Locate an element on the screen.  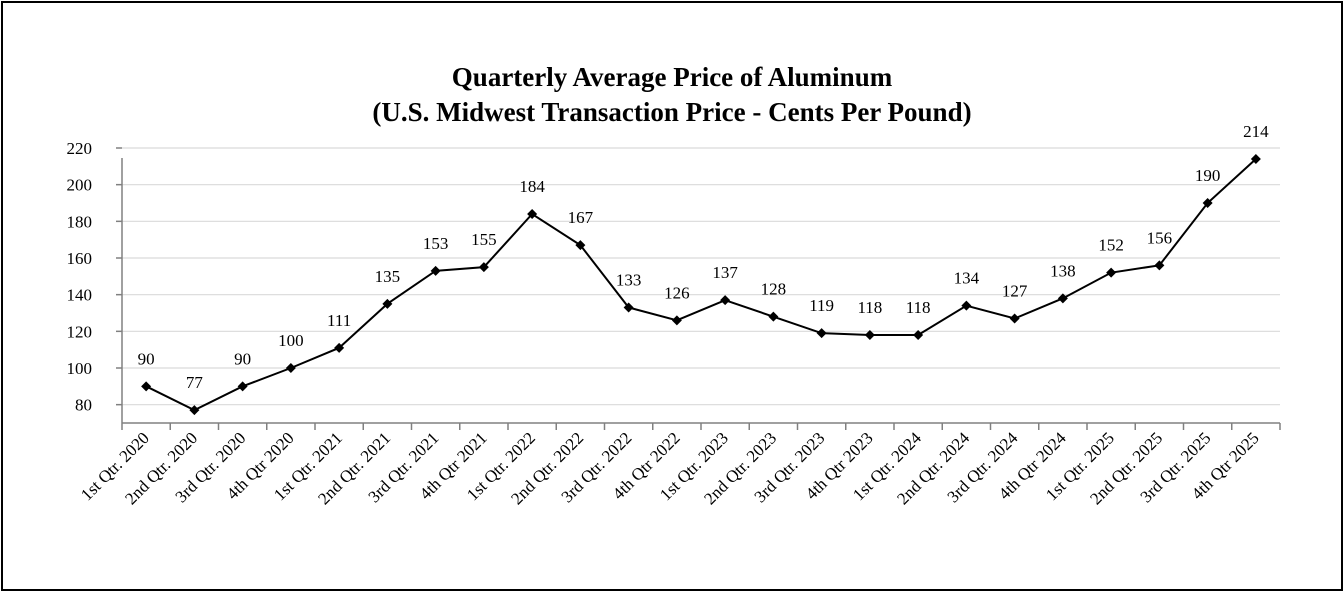
data-label: 77 is located at coordinates (195, 382).